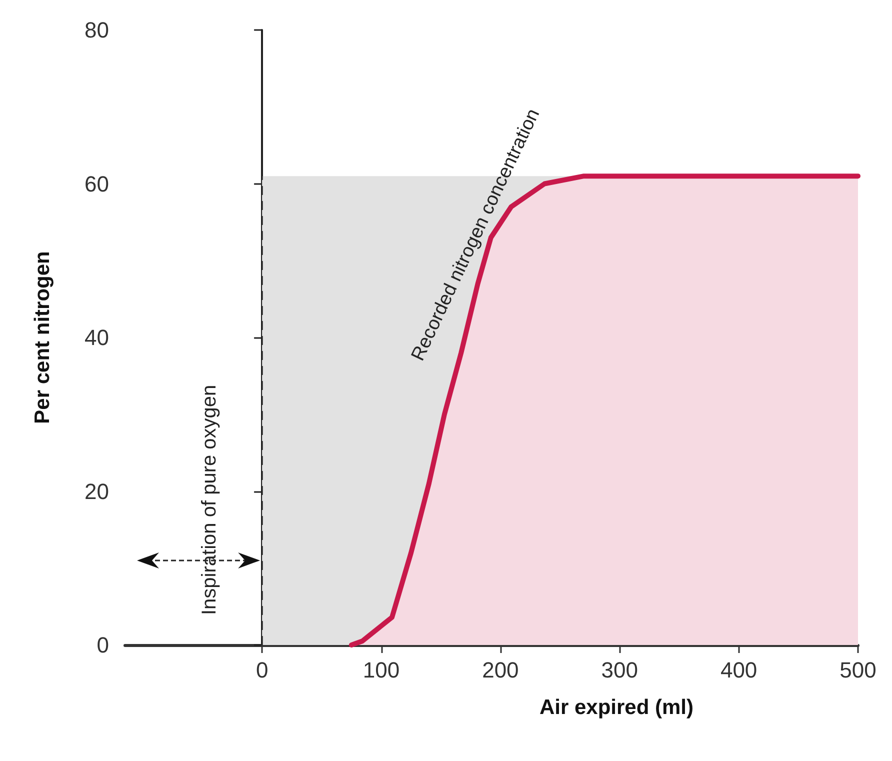 The width and height of the screenshot is (892, 761). I want to click on x-tick-label: 0, so click(262, 670).